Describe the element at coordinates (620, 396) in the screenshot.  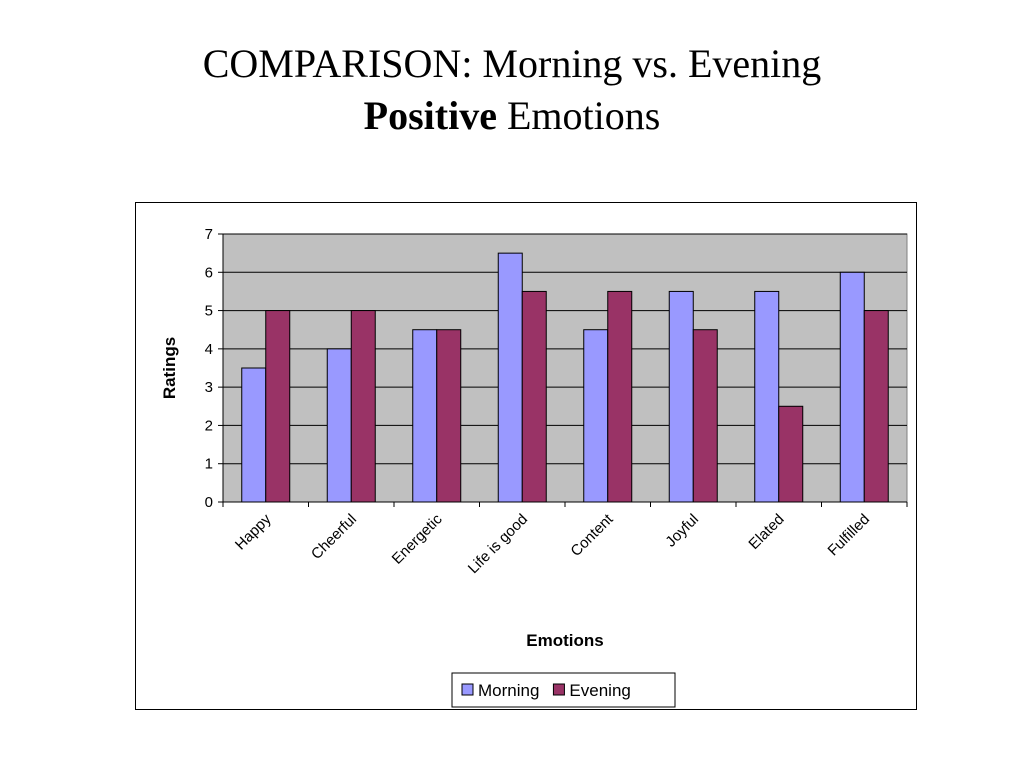
I see `bar-evening-content` at that location.